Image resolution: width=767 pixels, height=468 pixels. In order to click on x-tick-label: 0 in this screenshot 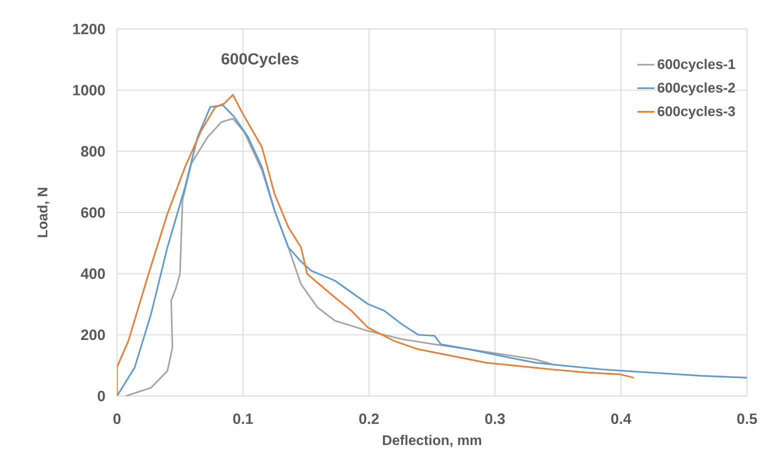, I will do `click(117, 418)`.